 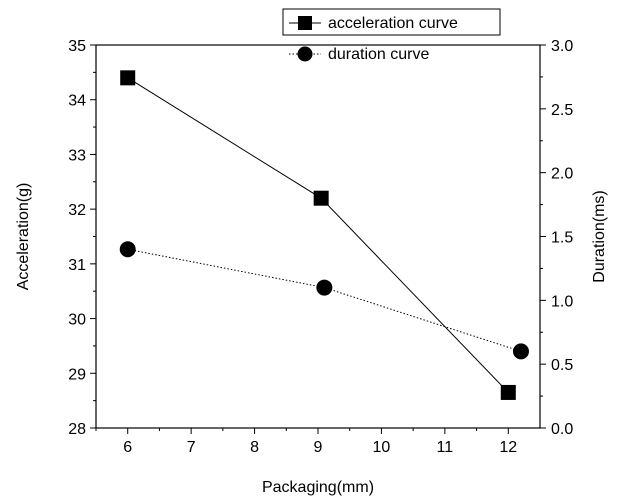 What do you see at coordinates (127, 447) in the screenshot?
I see `x-tick-label: 6` at bounding box center [127, 447].